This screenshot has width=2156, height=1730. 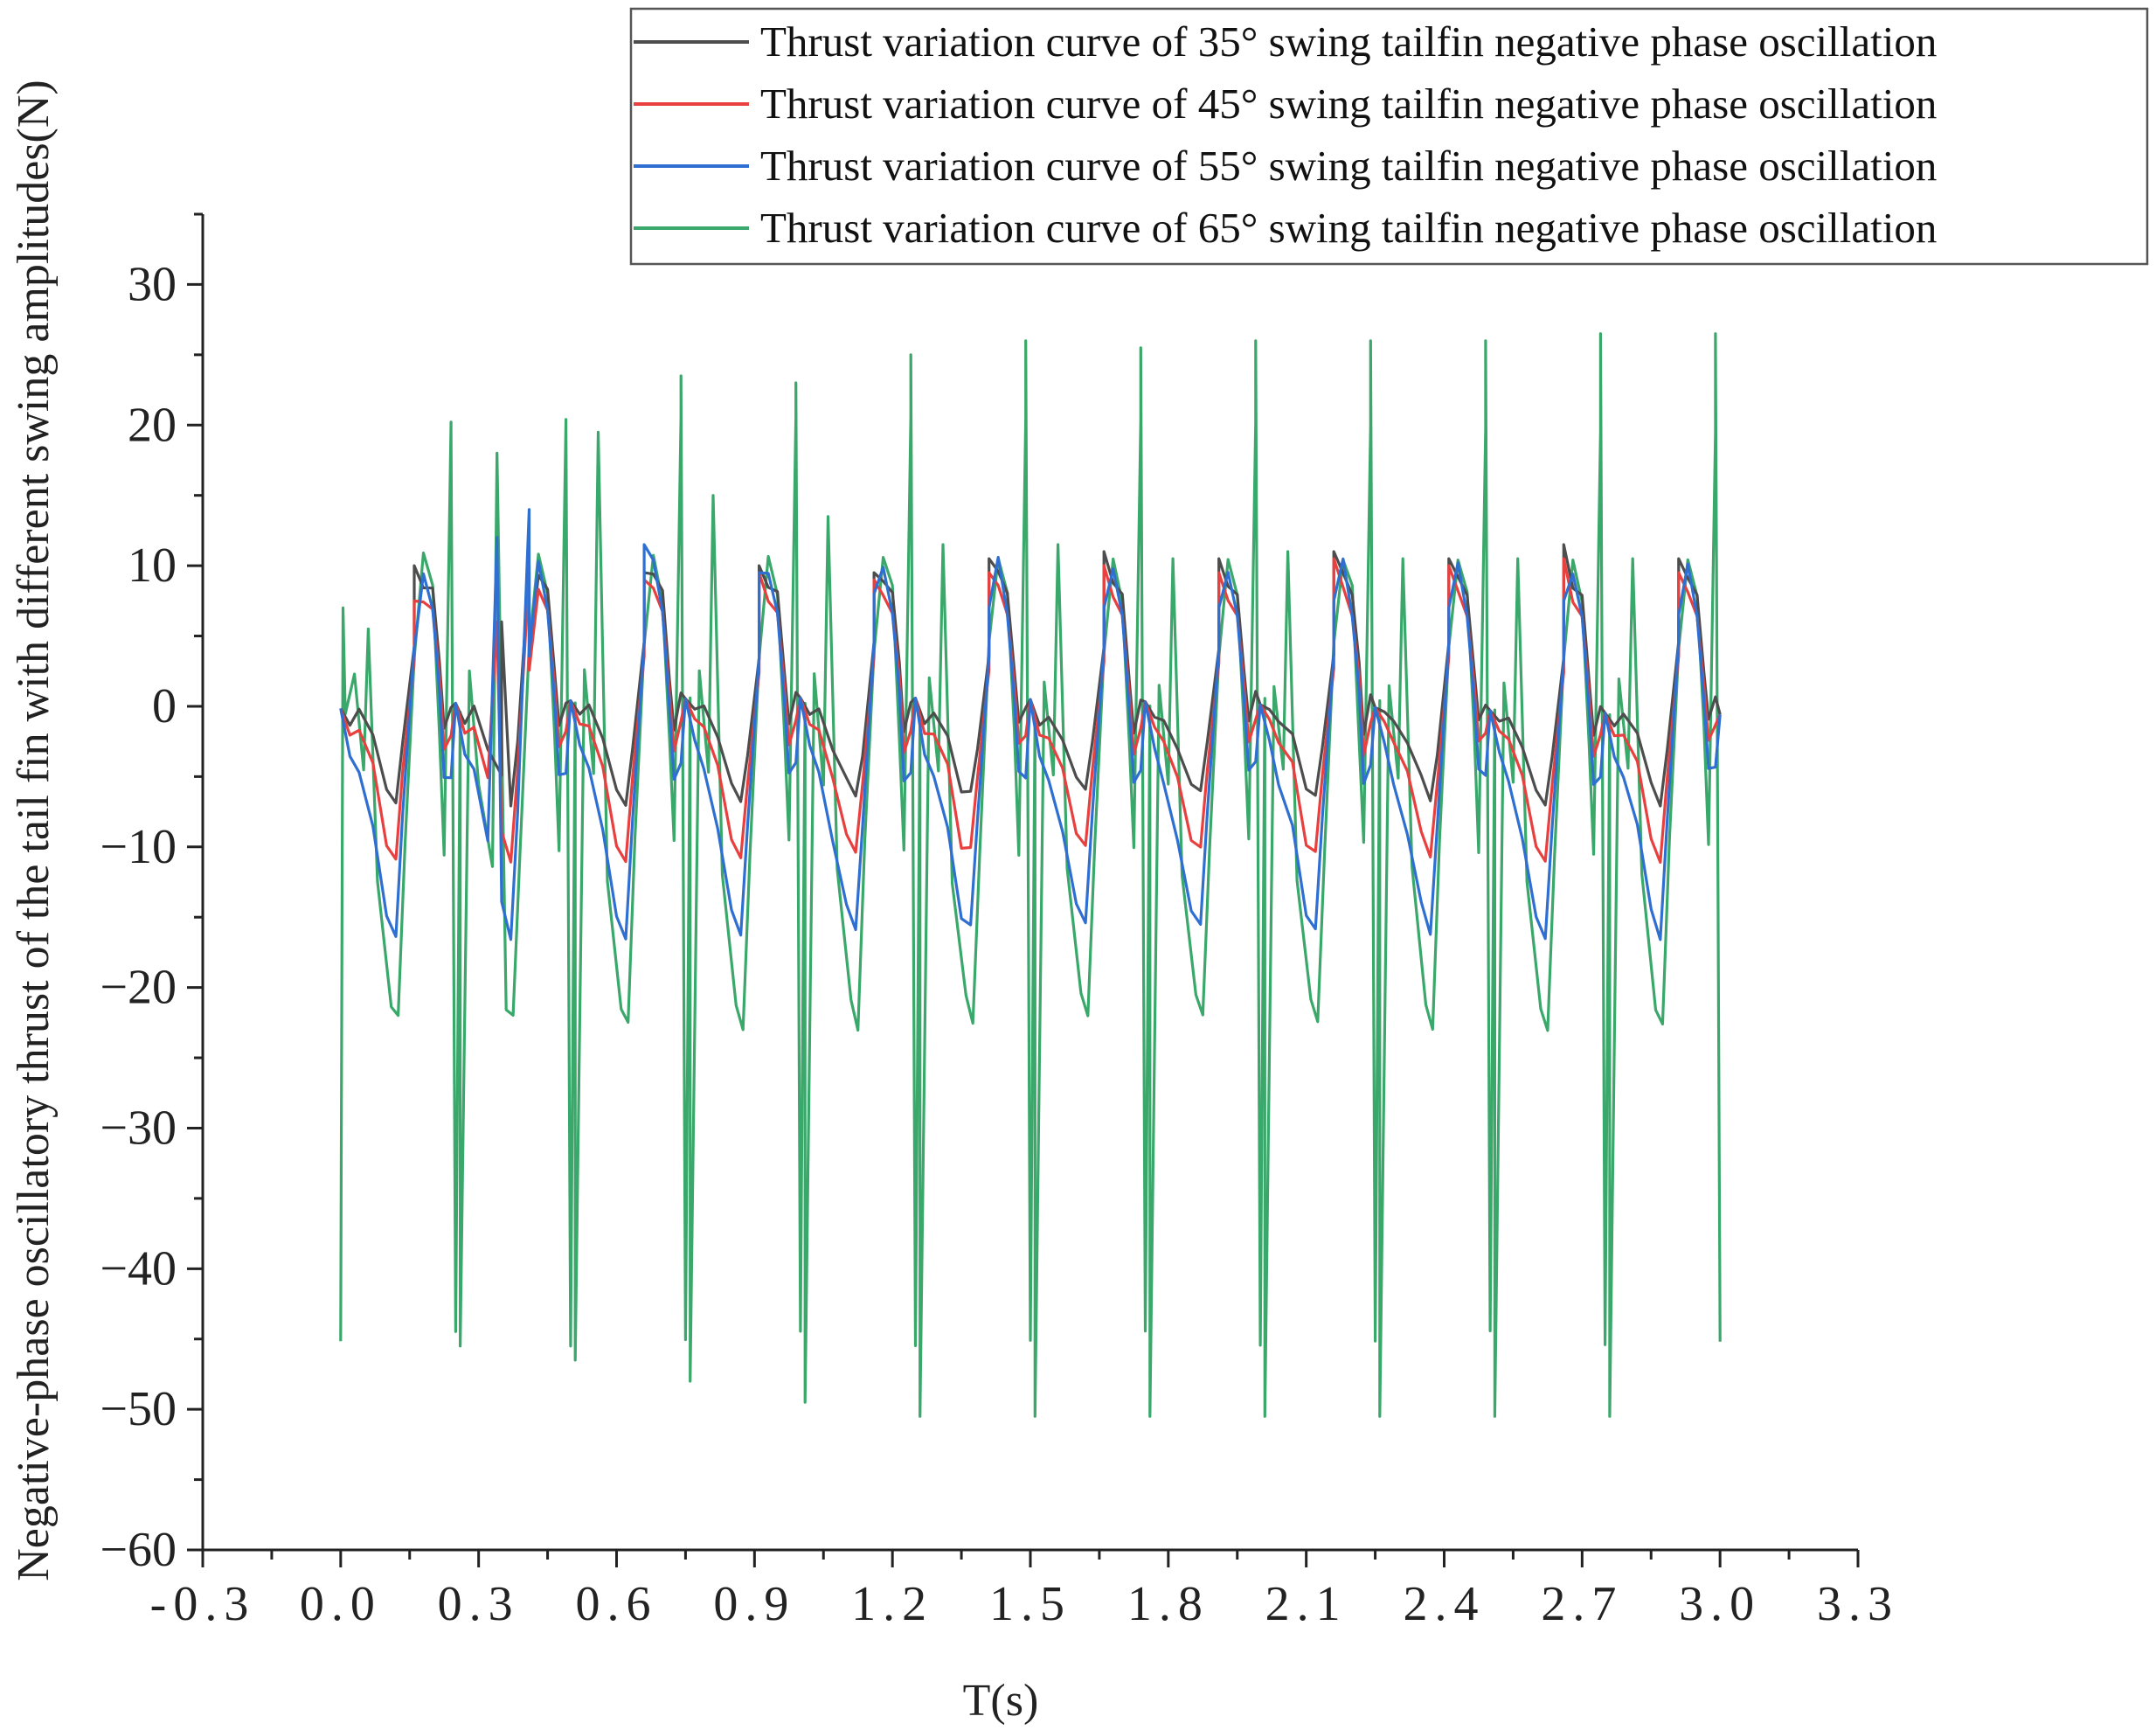 I want to click on x-tick-label: 2.4, so click(x=1445, y=1604).